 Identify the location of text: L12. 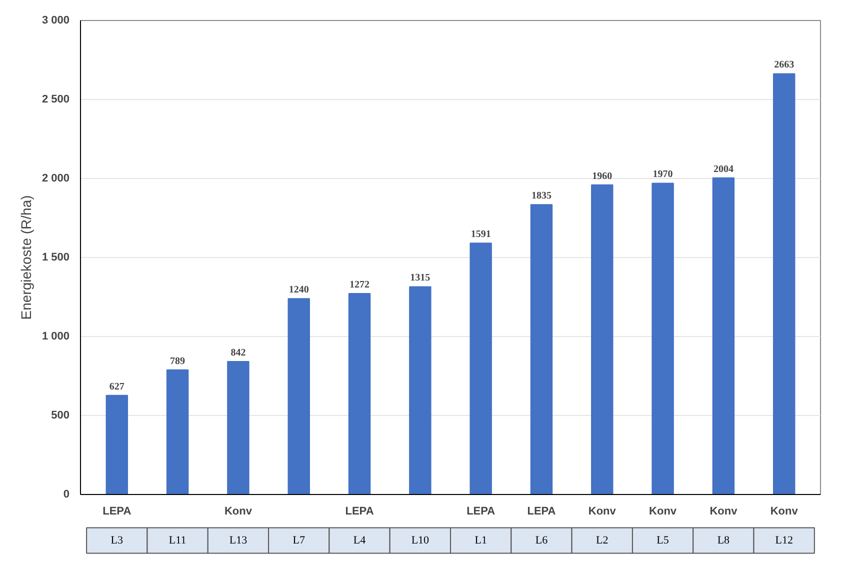
(784, 540).